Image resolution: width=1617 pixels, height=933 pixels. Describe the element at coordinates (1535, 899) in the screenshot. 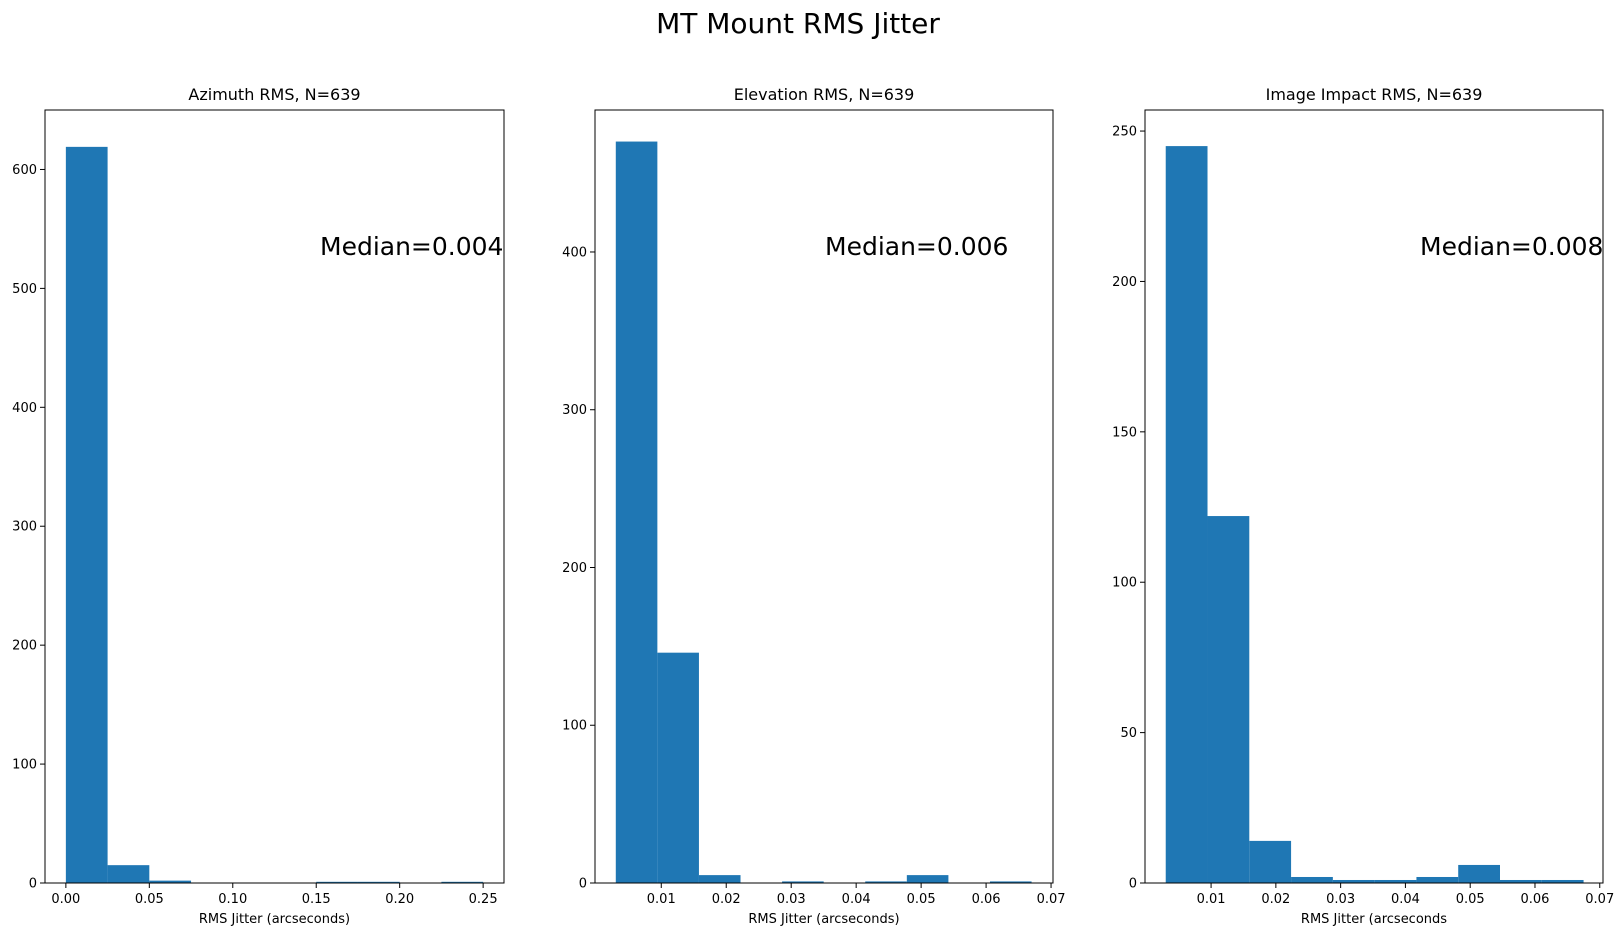

I see `x-tick-label-image-impact-5: 0.06` at that location.